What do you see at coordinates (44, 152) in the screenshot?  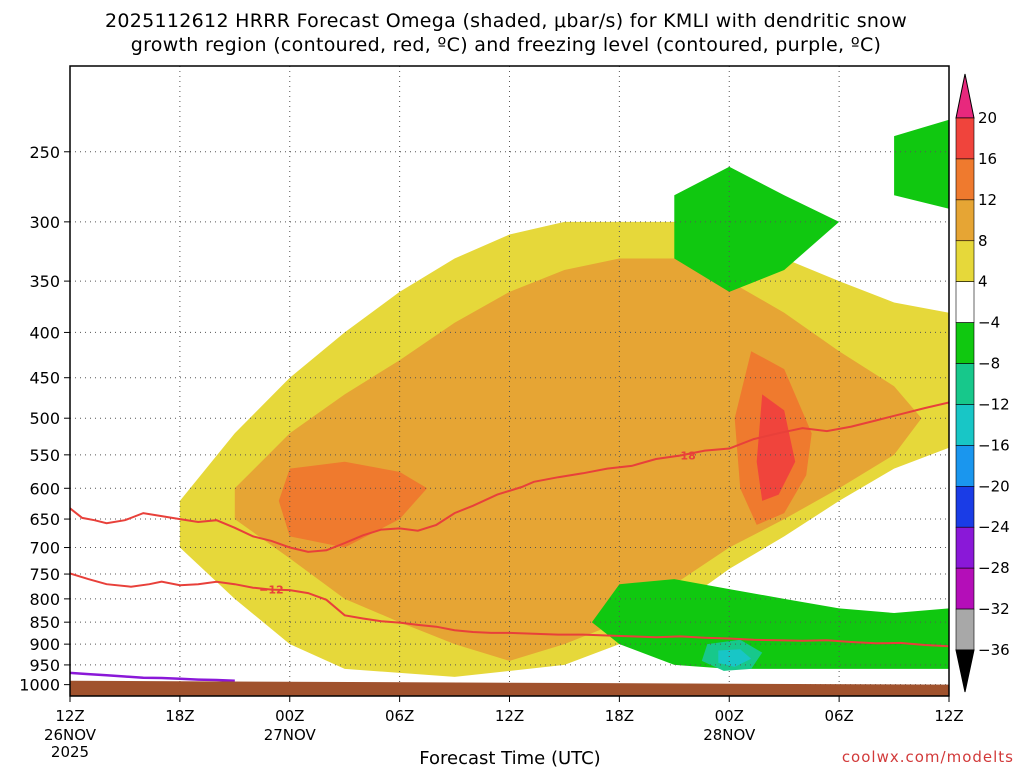 I see `y-tick-label: 250` at bounding box center [44, 152].